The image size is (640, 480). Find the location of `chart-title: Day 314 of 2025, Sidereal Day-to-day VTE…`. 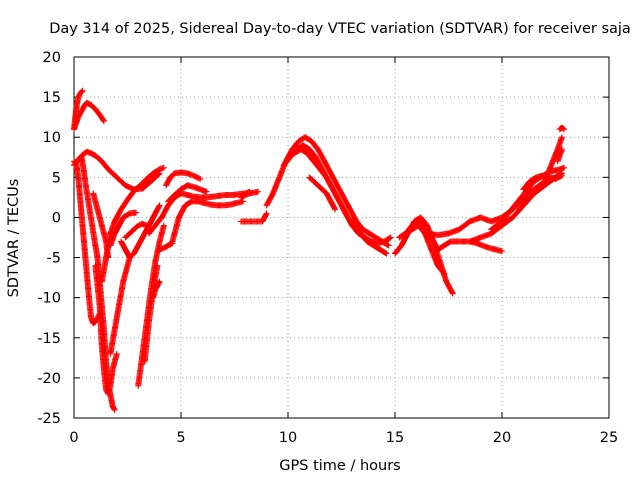

chart-title: Day 314 of 2025, Sidereal Day-to-day VTE… is located at coordinates (340, 29).